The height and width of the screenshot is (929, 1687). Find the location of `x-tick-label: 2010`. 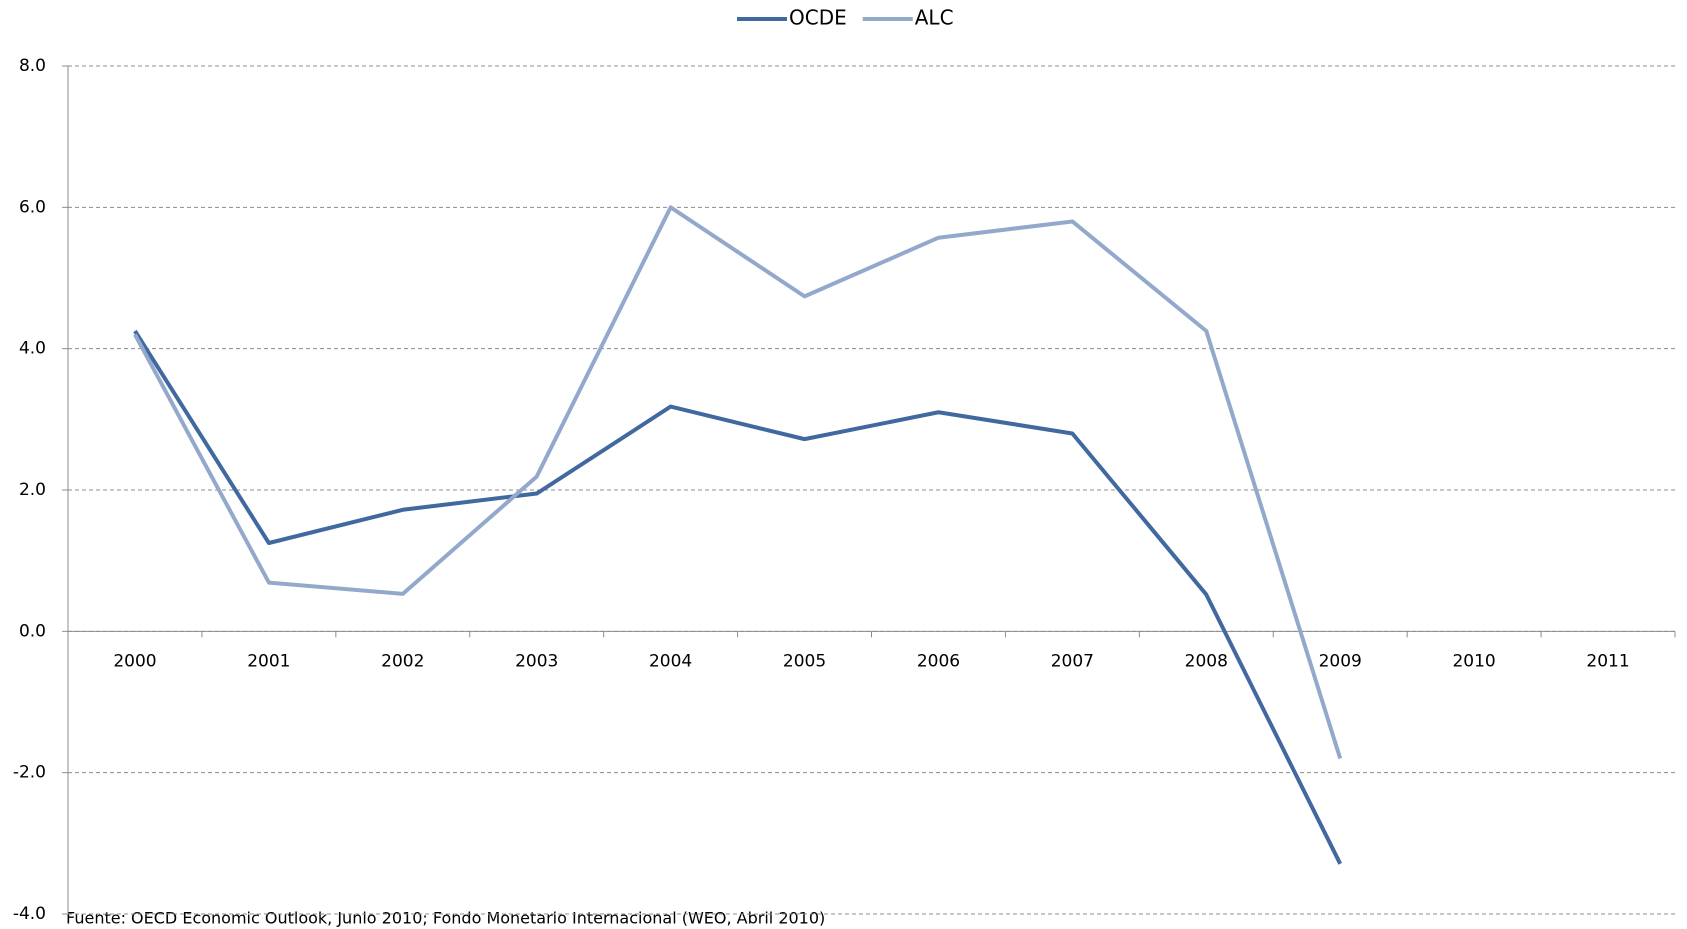

x-tick-label: 2010 is located at coordinates (1473, 661).